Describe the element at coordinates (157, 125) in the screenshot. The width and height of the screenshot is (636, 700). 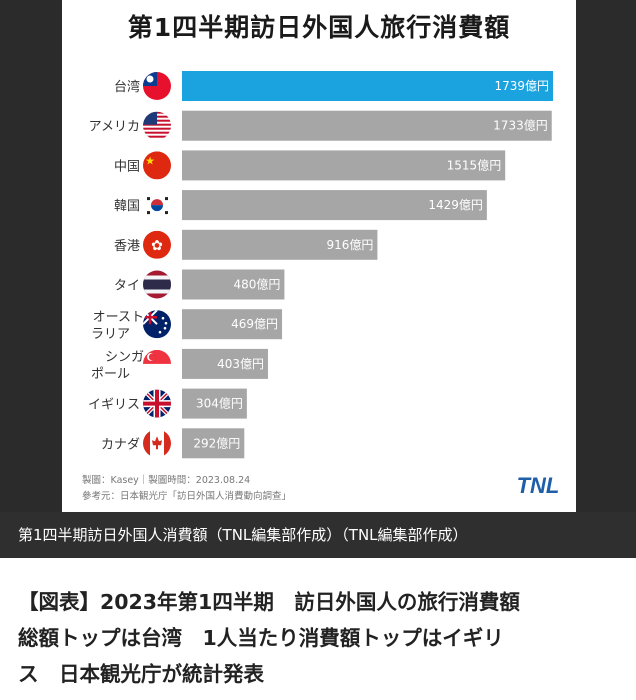
I see `usa-flag-icon` at that location.